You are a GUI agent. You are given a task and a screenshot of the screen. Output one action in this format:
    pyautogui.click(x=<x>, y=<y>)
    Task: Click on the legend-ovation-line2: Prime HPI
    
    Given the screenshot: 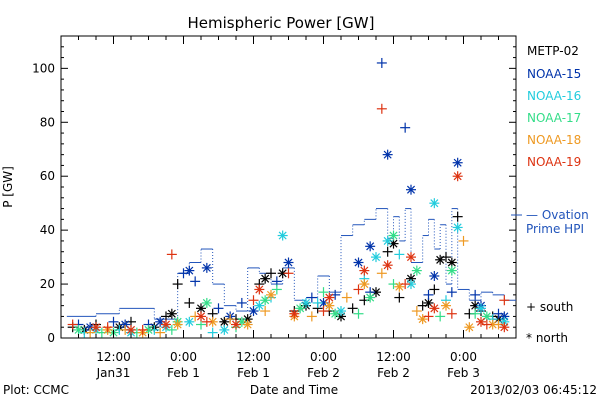 What is the action you would take?
    pyautogui.click(x=555, y=229)
    